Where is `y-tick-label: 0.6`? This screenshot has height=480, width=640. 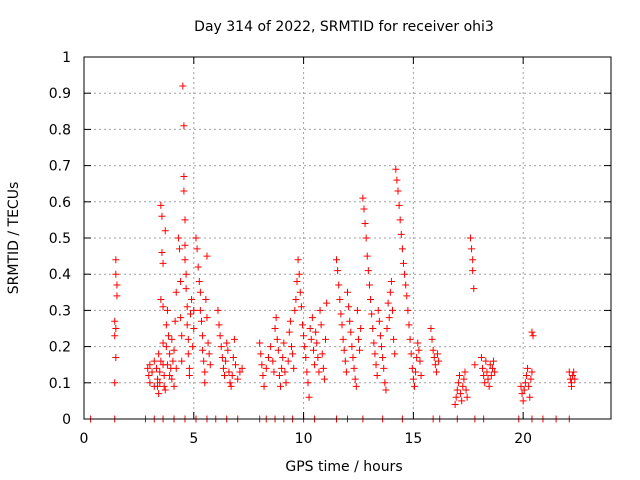
y-tick-label: 0.6 is located at coordinates (60, 203).